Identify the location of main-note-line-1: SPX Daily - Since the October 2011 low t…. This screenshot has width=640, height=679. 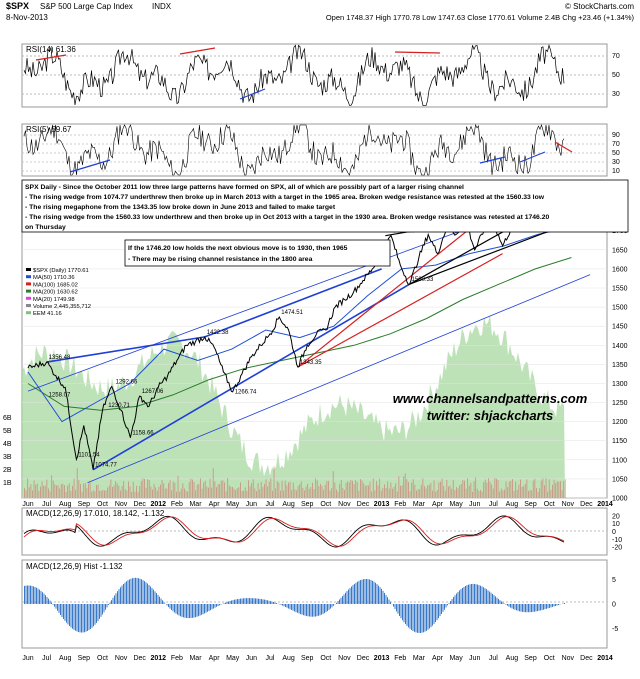
(244, 187).